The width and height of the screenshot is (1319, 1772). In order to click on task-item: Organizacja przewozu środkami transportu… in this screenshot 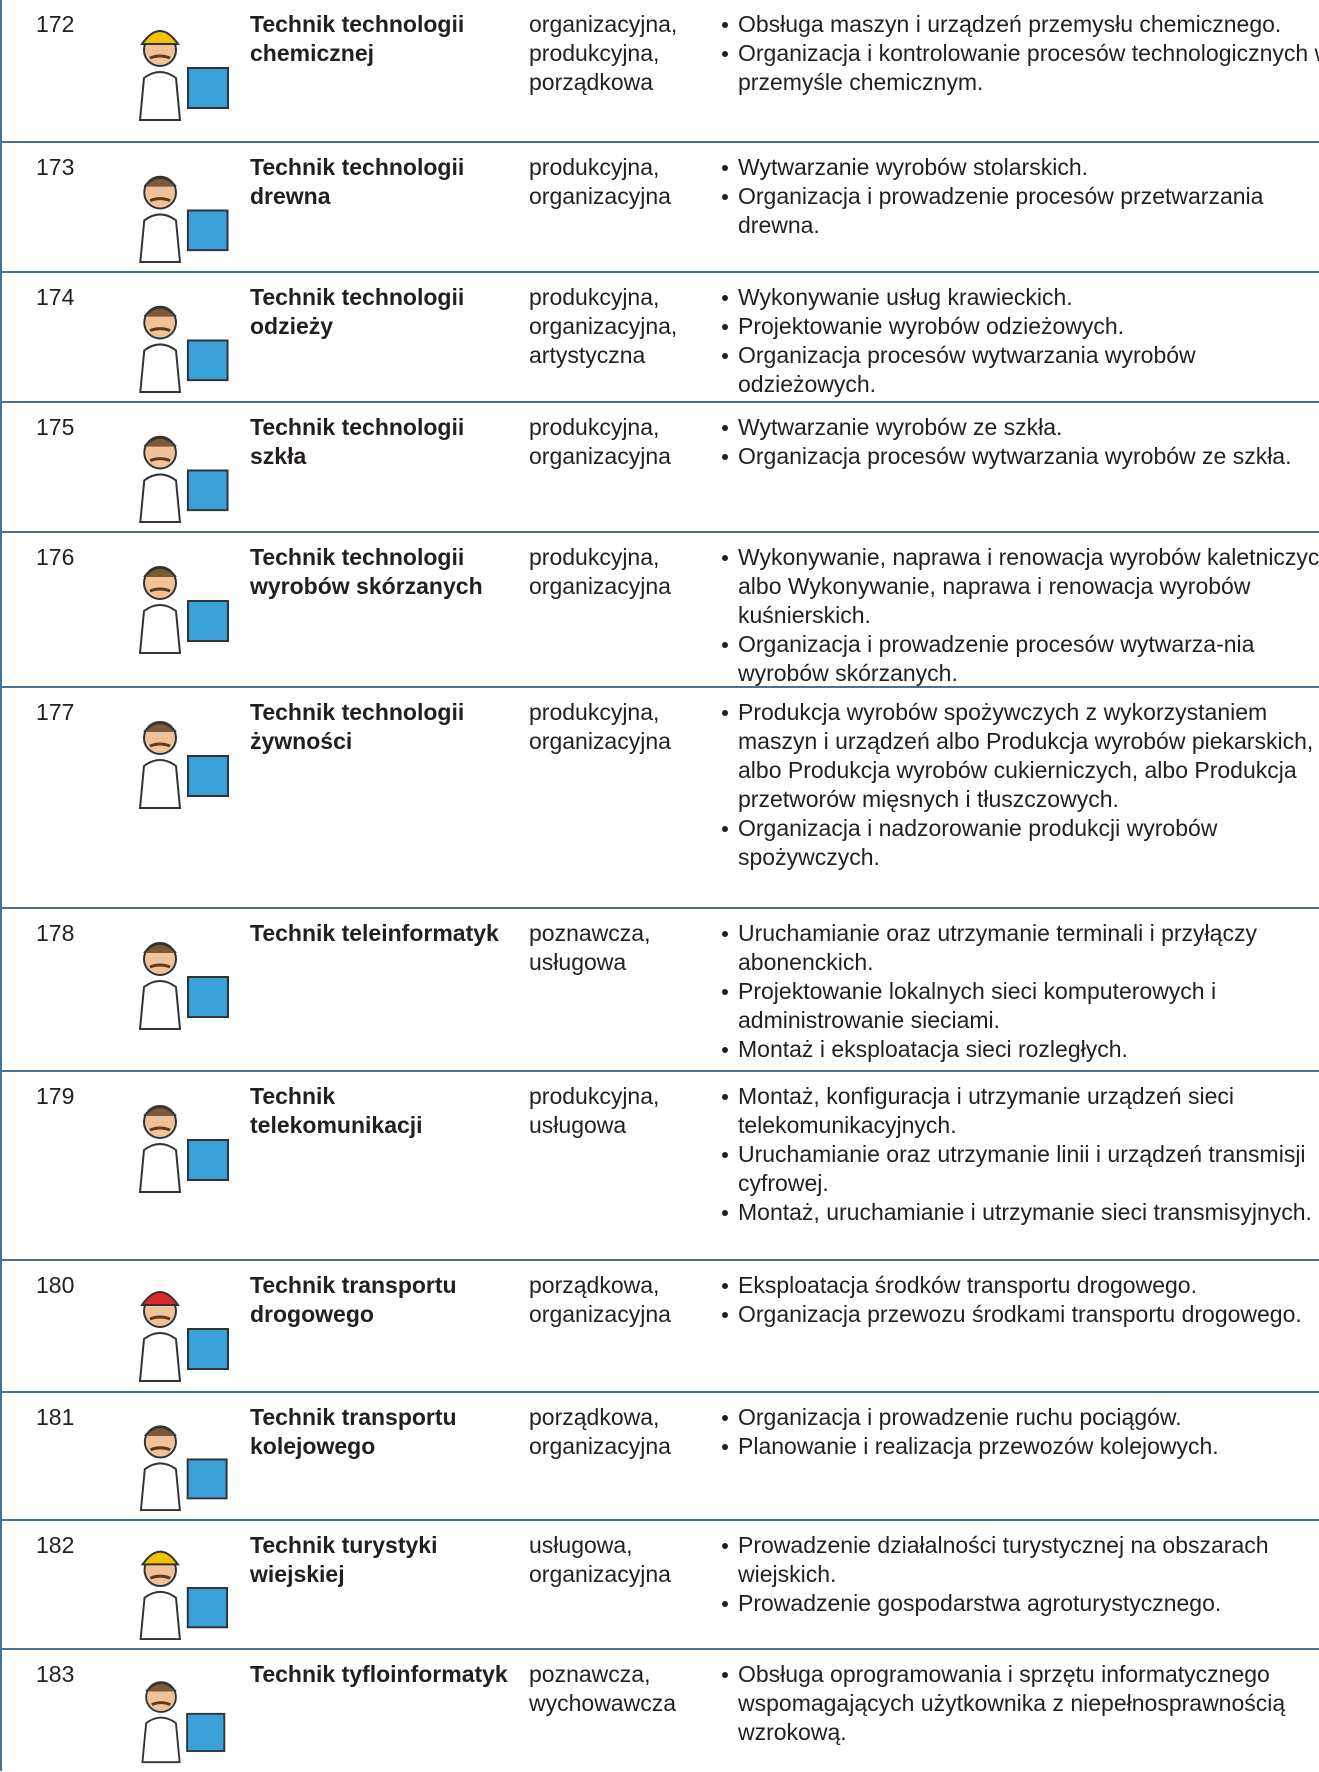, I will do `click(1020, 1314)`.